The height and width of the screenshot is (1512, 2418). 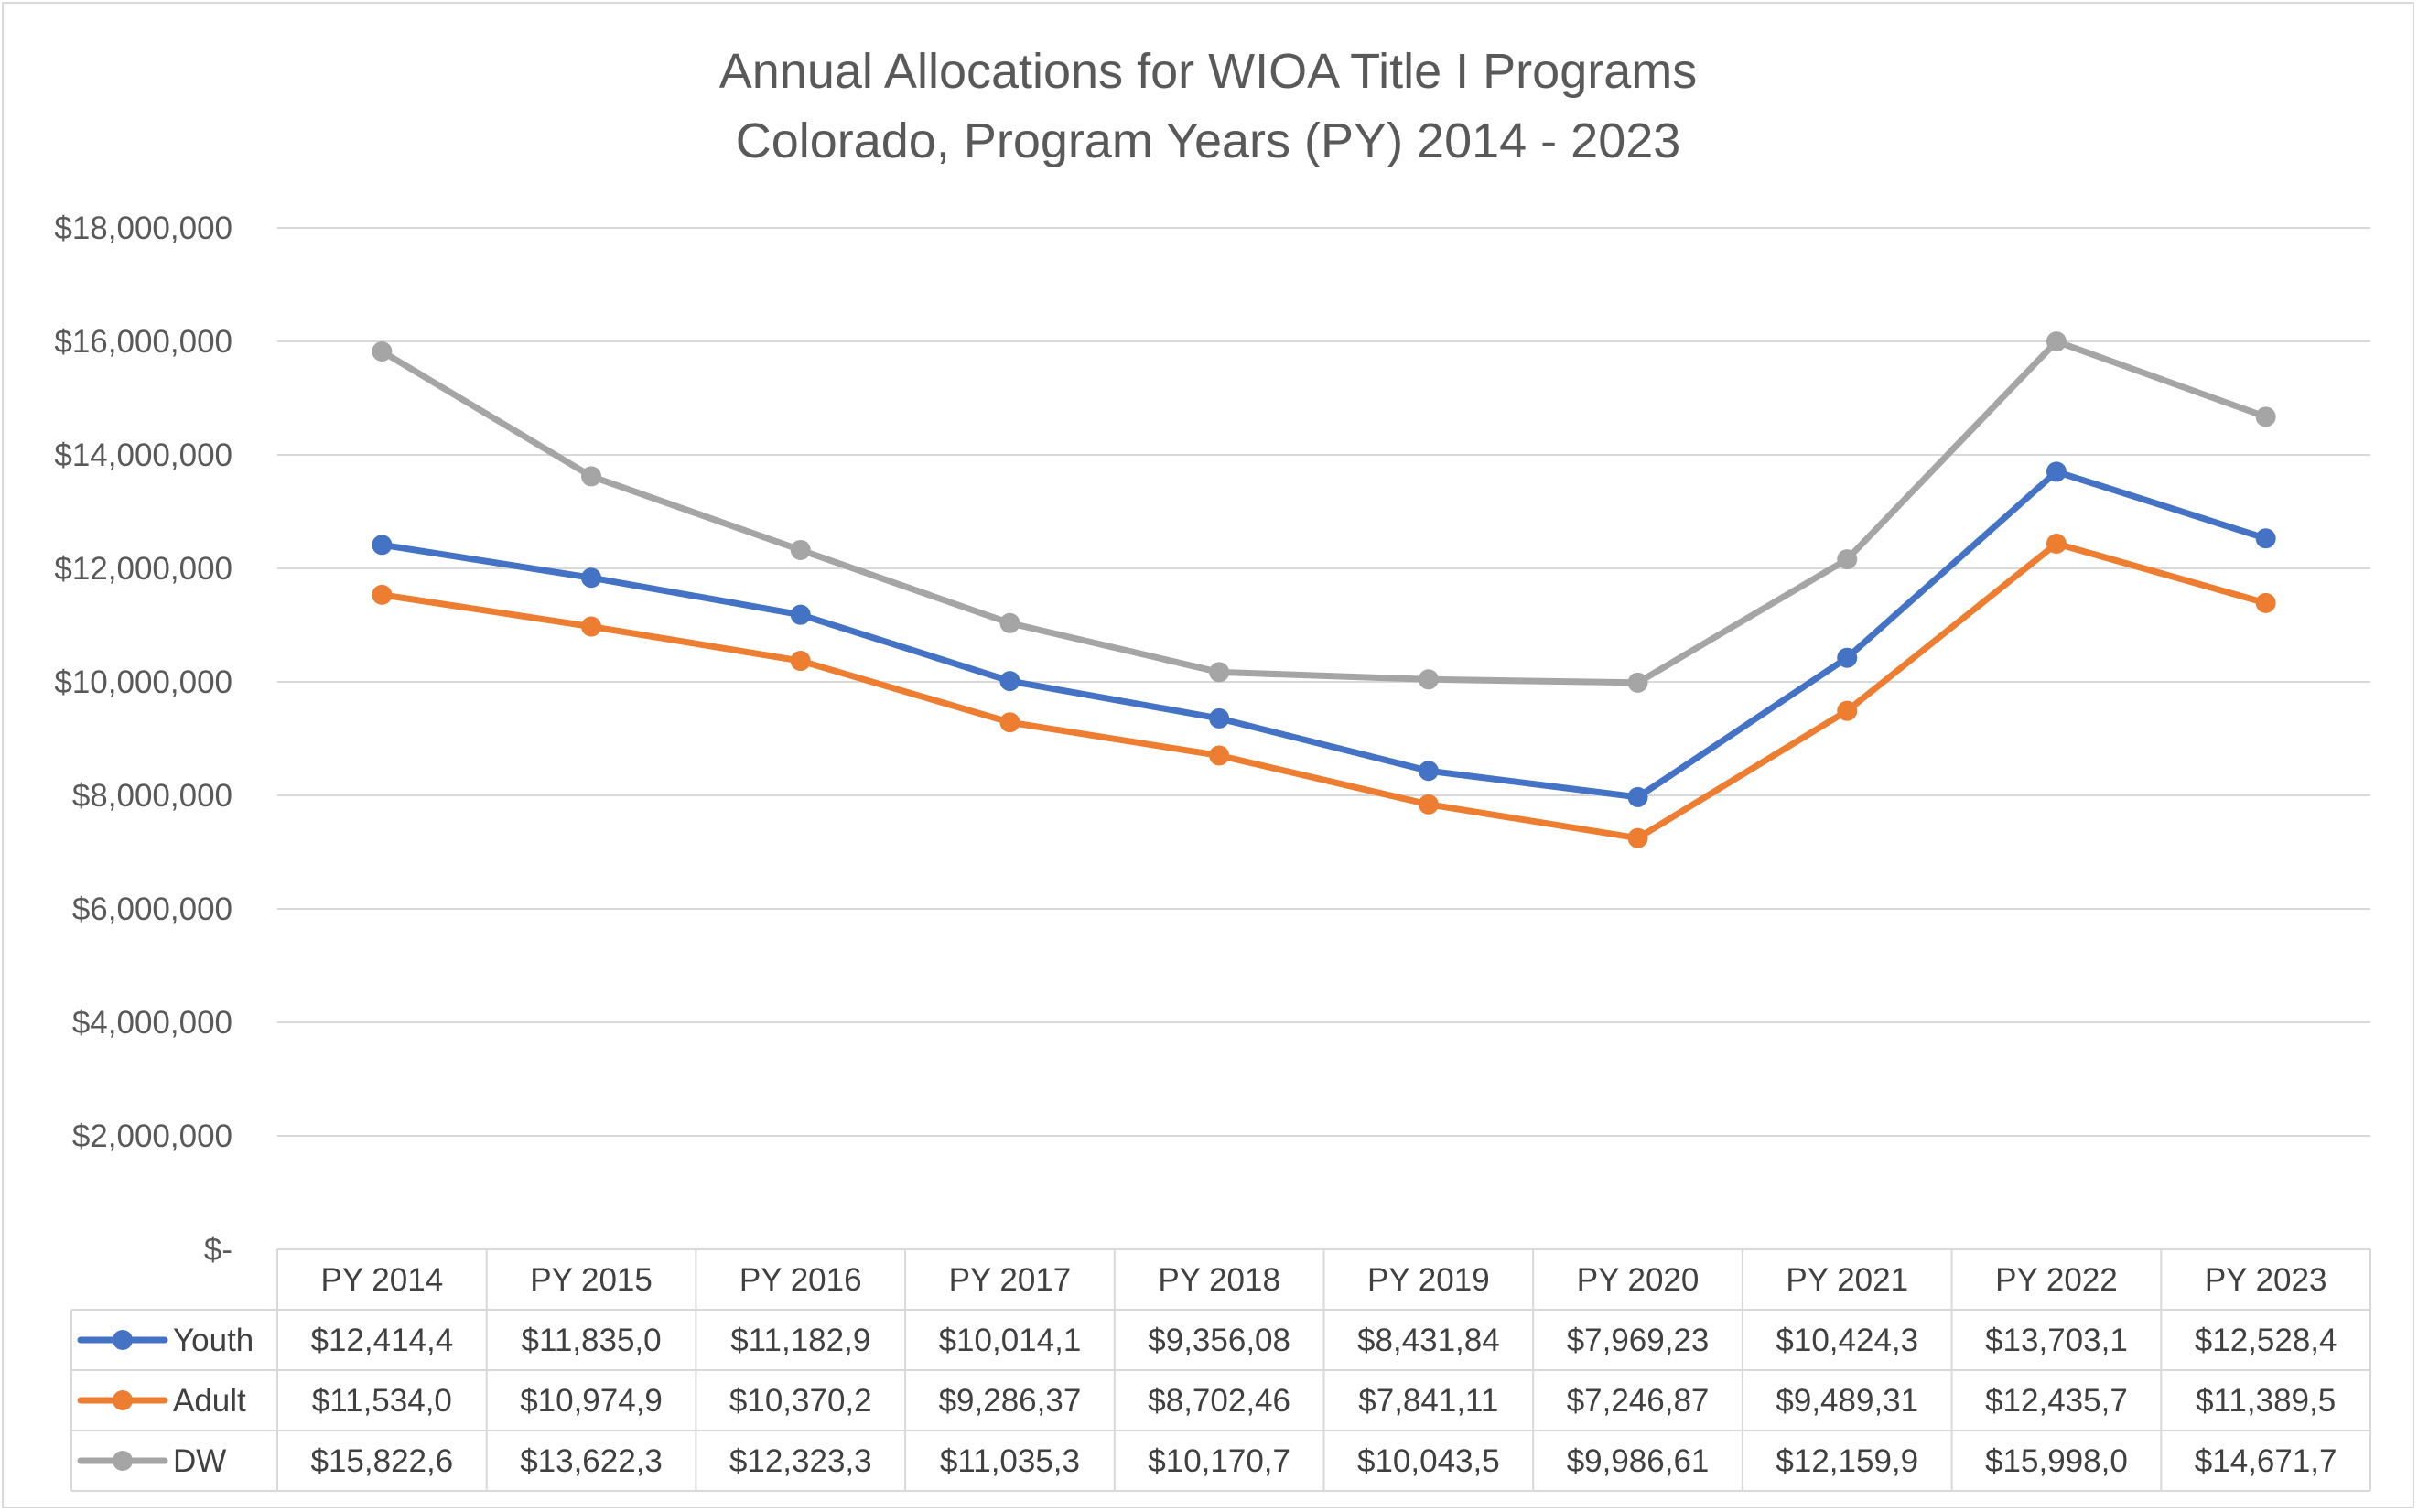 What do you see at coordinates (1219, 1280) in the screenshot?
I see `x-category-label: PY 2018` at bounding box center [1219, 1280].